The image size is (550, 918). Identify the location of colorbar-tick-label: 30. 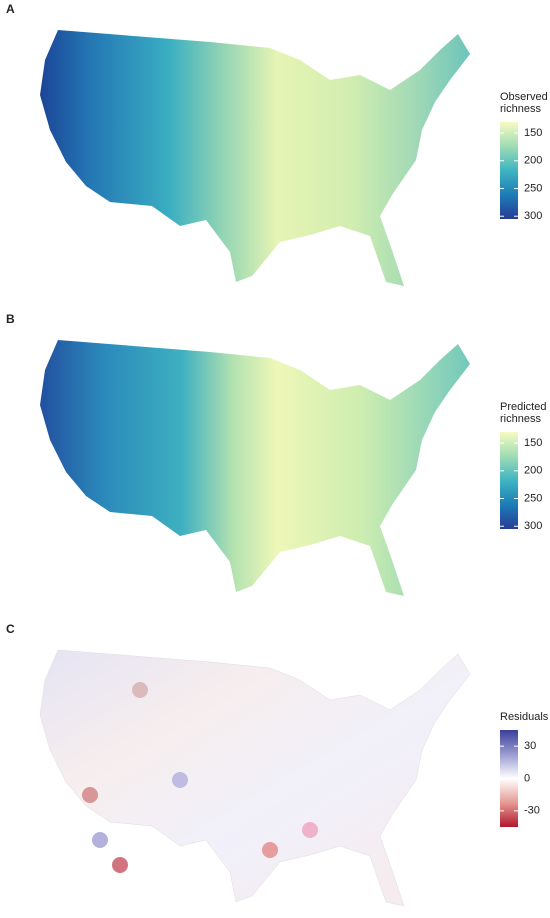
(530, 746).